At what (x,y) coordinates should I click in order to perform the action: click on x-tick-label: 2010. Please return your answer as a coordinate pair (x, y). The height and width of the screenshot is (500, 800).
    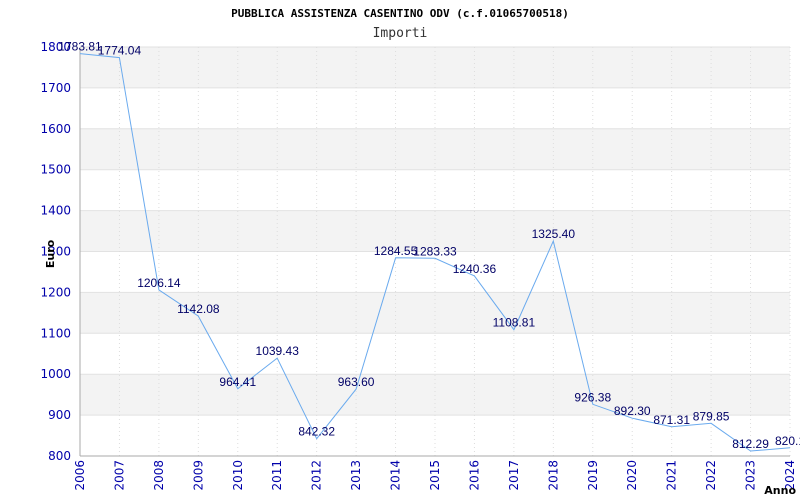
    Looking at the image, I should click on (238, 475).